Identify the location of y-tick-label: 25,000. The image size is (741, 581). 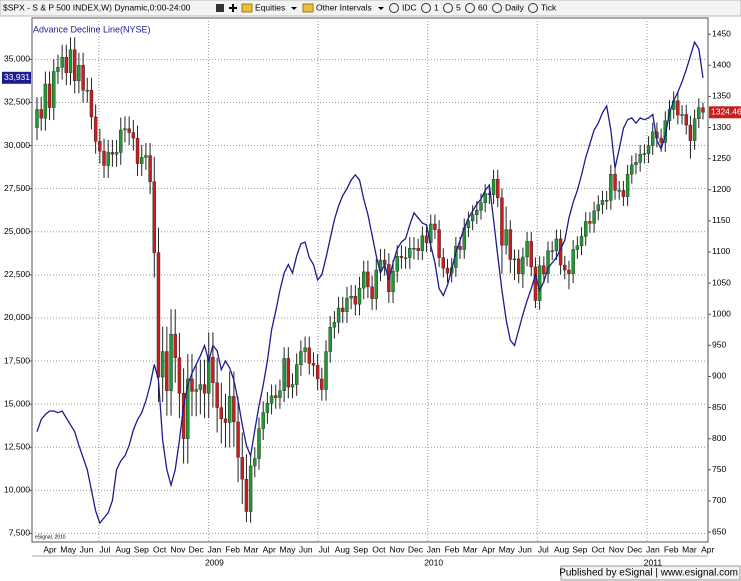
(17, 231).